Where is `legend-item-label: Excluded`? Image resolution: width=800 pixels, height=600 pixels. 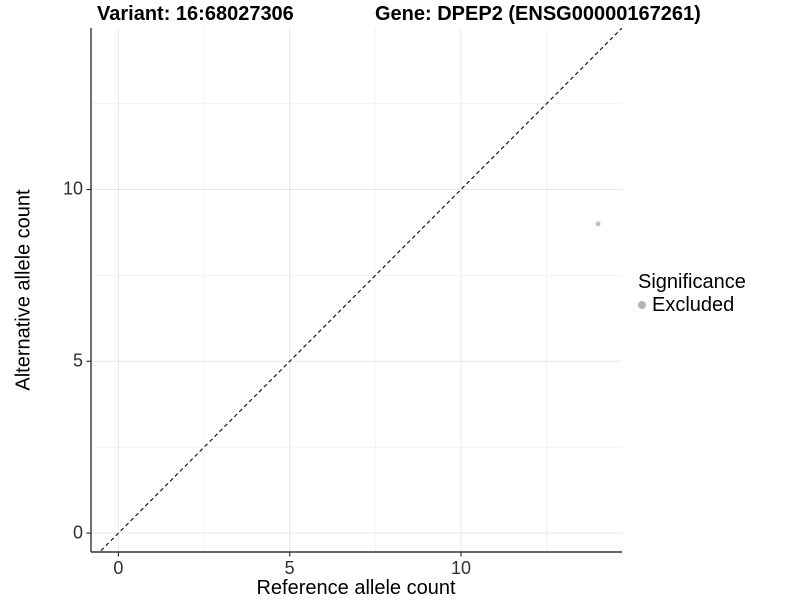
legend-item-label: Excluded is located at coordinates (693, 305).